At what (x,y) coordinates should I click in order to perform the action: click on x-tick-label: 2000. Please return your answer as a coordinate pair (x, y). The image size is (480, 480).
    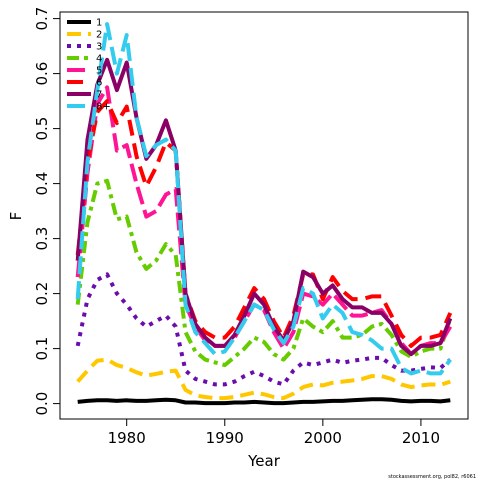
    Looking at the image, I should click on (323, 438).